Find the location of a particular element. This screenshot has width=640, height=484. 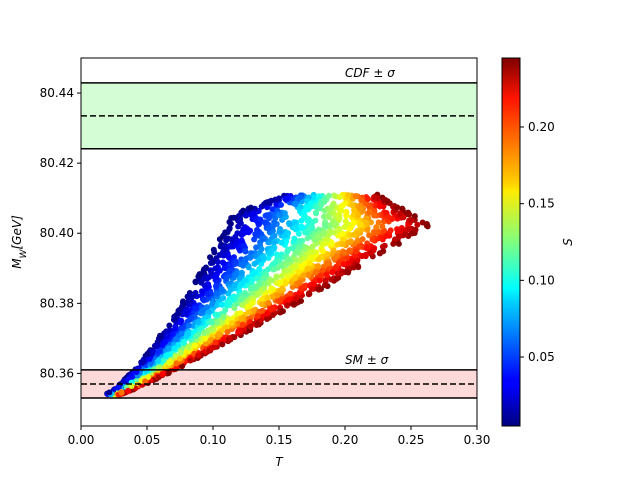

x-tick-label: 0.05 is located at coordinates (147, 440).